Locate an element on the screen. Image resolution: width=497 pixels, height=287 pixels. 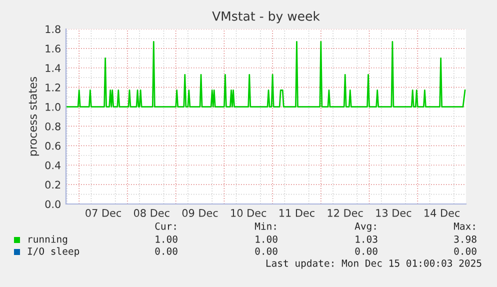
x-tick-label: 09 Dec is located at coordinates (200, 213).